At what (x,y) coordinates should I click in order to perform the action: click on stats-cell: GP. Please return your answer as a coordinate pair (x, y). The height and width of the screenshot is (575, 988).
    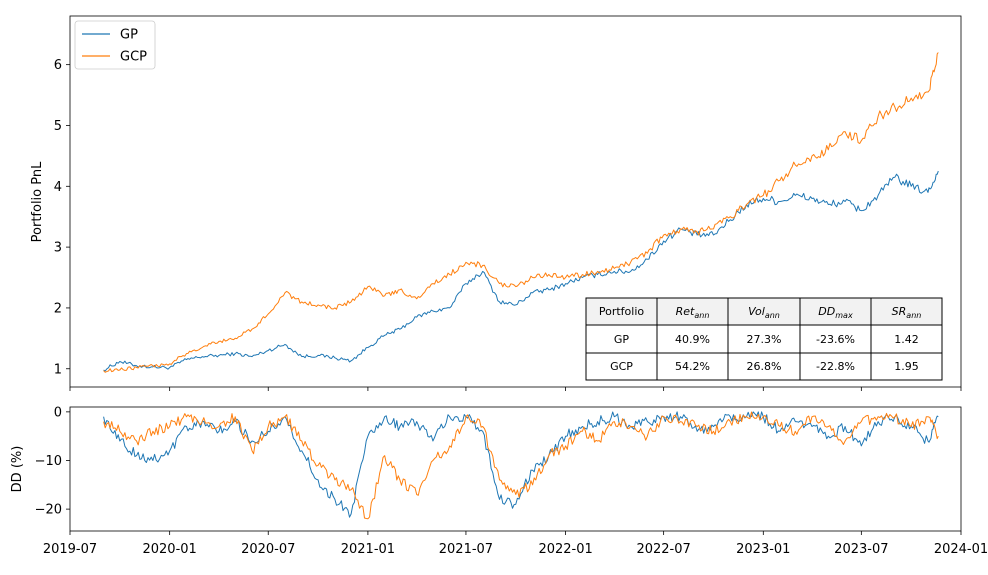
    Looking at the image, I should click on (622, 339).